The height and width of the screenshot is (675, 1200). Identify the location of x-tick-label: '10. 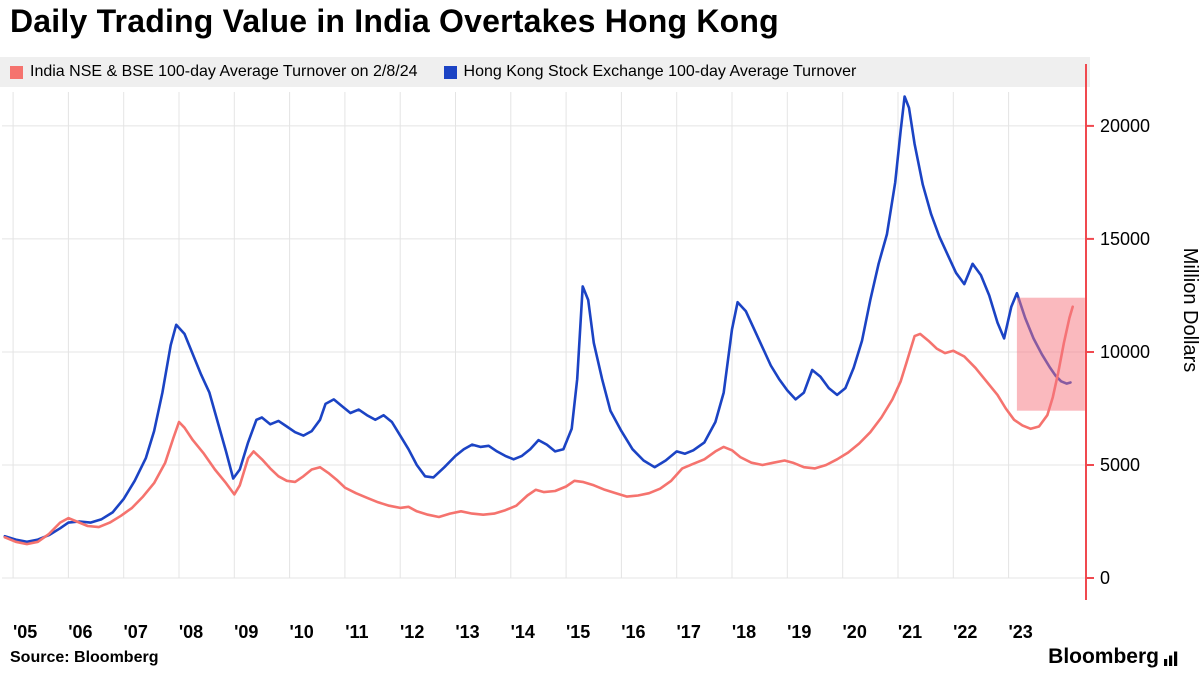
(301, 632).